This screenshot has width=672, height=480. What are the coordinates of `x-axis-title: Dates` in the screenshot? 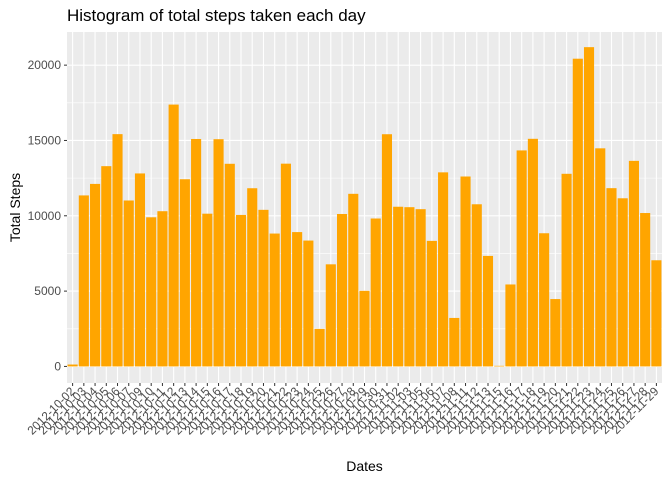 It's located at (364, 466).